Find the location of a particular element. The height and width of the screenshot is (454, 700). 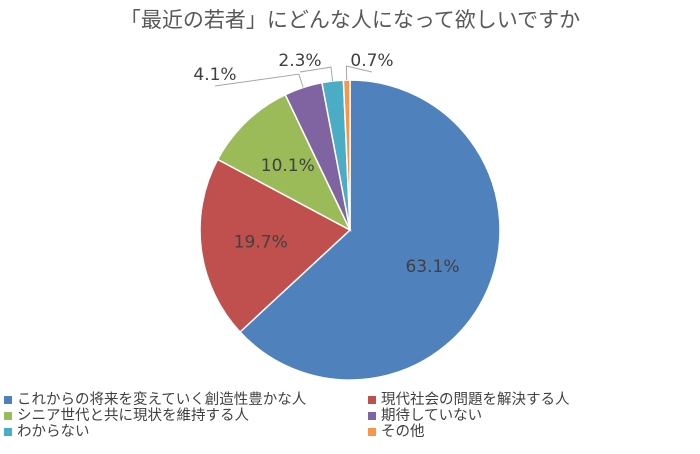

slice-data-label: 10.1% is located at coordinates (288, 166).